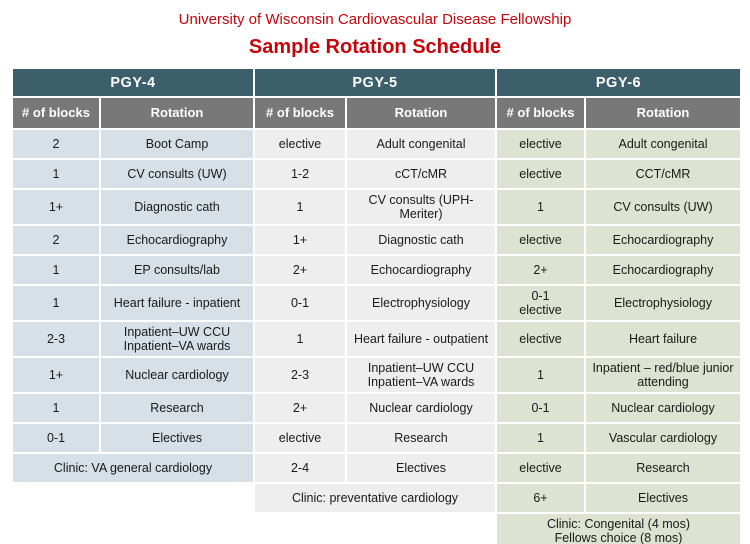  What do you see at coordinates (421, 339) in the screenshot?
I see `rotation-cell: Heart failure - outpatient` at bounding box center [421, 339].